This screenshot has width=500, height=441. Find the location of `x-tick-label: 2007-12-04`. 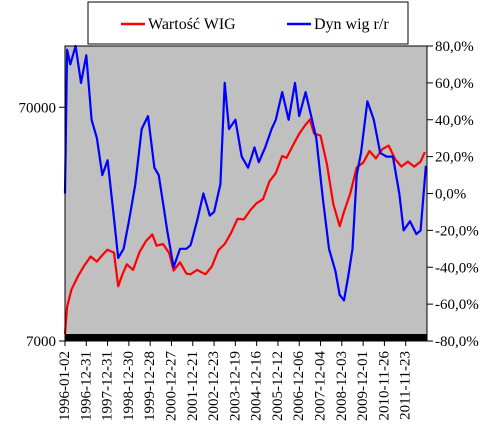

x-tick-label: 2007-12-04 is located at coordinates (321, 386).